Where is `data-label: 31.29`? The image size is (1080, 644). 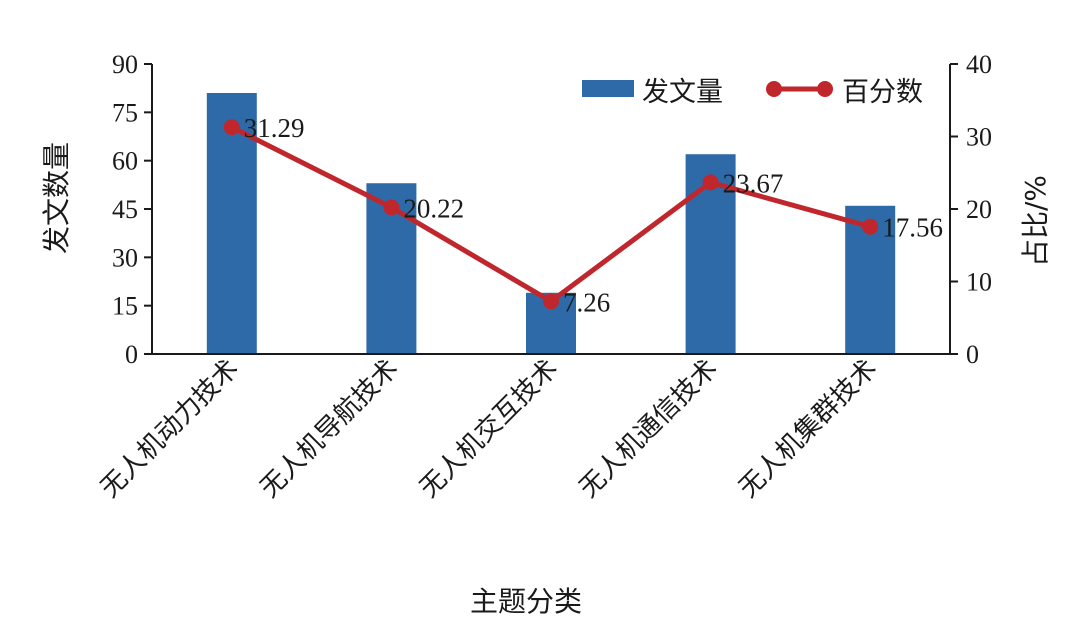 data-label: 31.29 is located at coordinates (274, 128).